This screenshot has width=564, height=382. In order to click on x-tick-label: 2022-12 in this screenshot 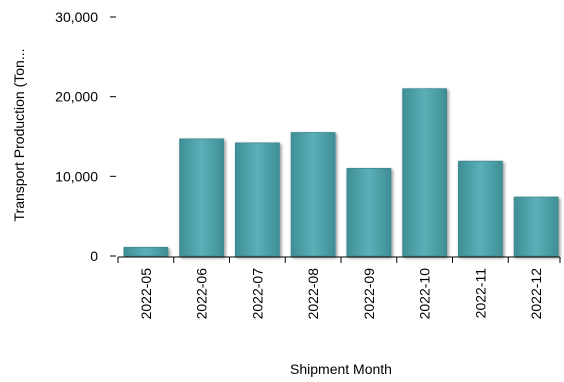, I will do `click(536, 294)`.